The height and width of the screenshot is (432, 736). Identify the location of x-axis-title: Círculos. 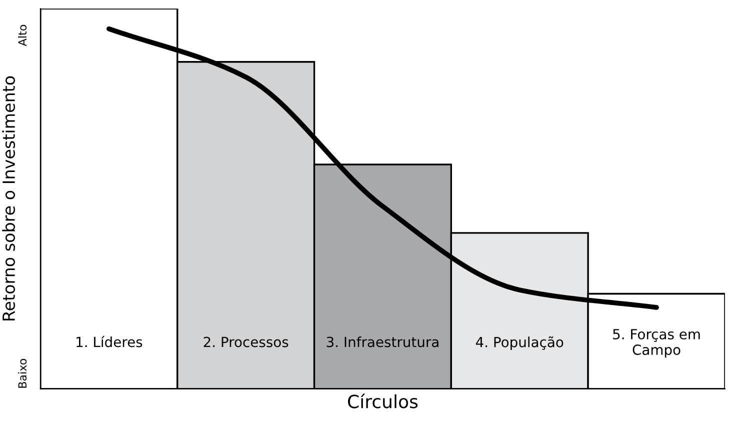
(383, 401).